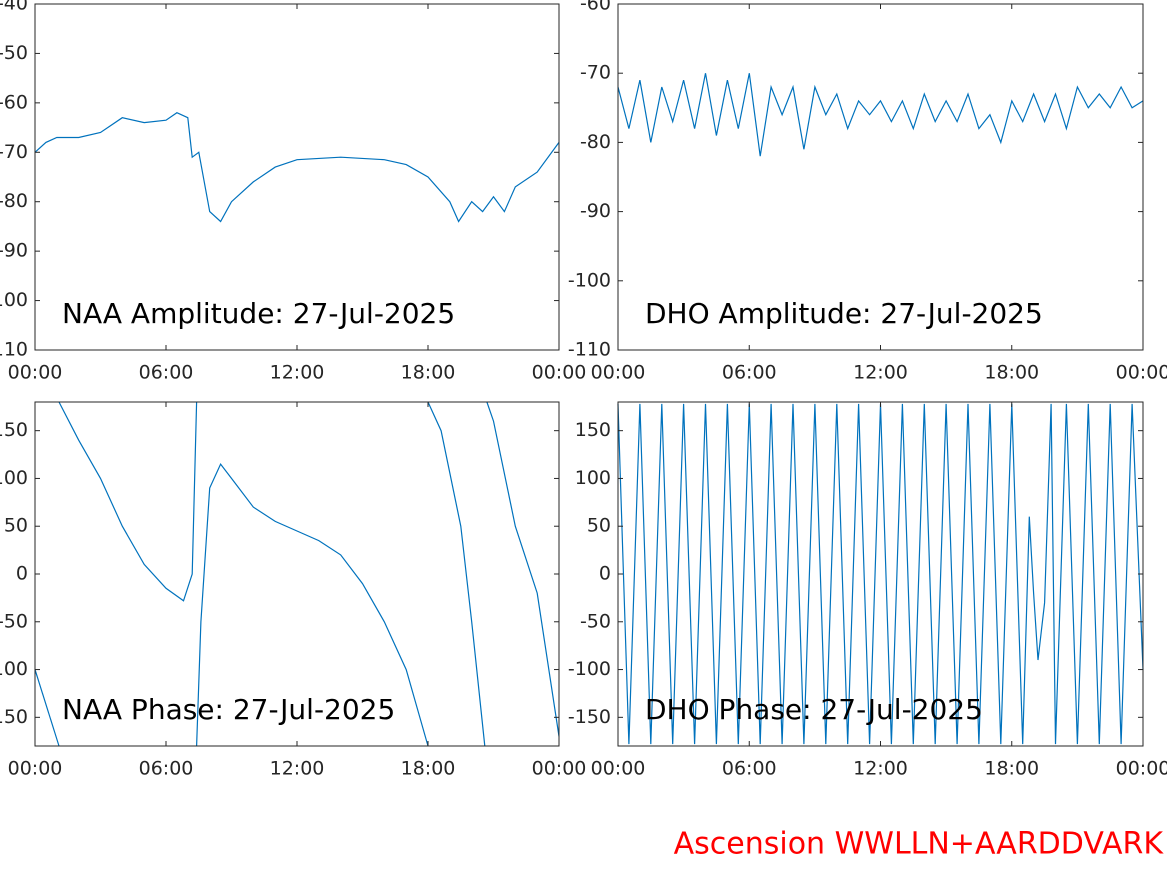 The width and height of the screenshot is (1167, 875). What do you see at coordinates (14, 7) in the screenshot?
I see `y-tick-label: -40` at bounding box center [14, 7].